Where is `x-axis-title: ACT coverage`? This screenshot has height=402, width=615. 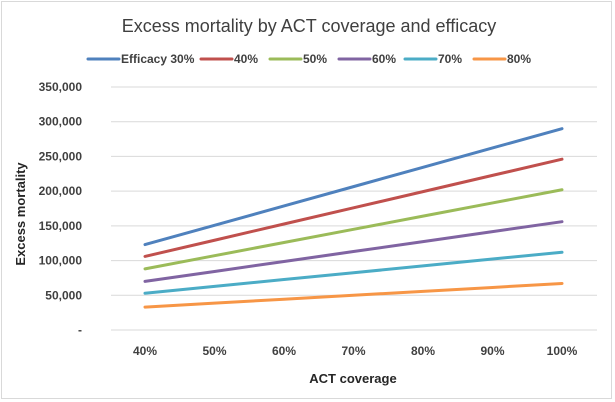
x-axis-title: ACT coverage is located at coordinates (352, 378).